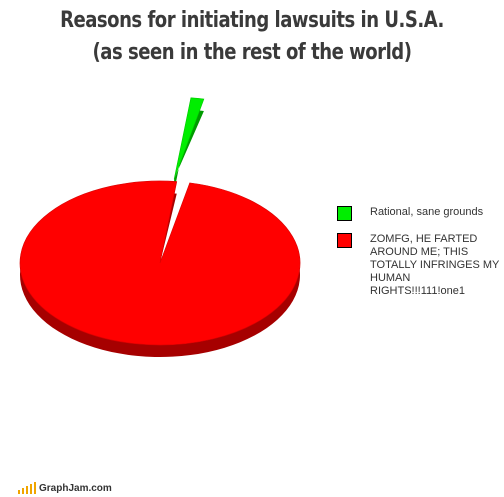 Image resolution: width=504 pixels, height=497 pixels. I want to click on signal-bars-icon, so click(27, 488).